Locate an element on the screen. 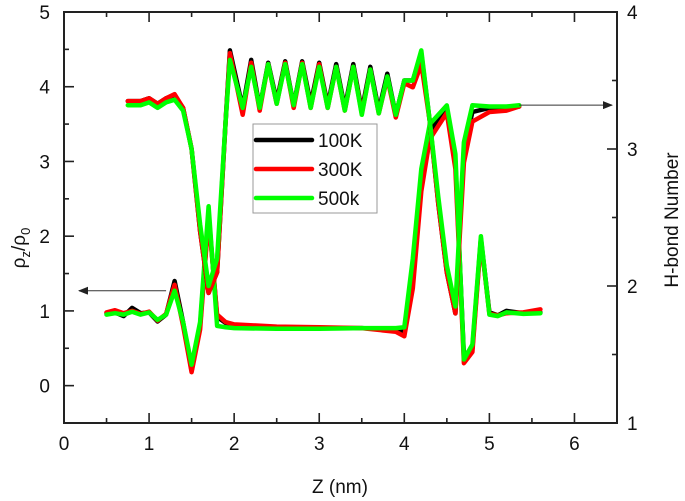 Image resolution: width=685 pixels, height=501 pixels. legend: 100K 300K 500k is located at coordinates (315, 168).